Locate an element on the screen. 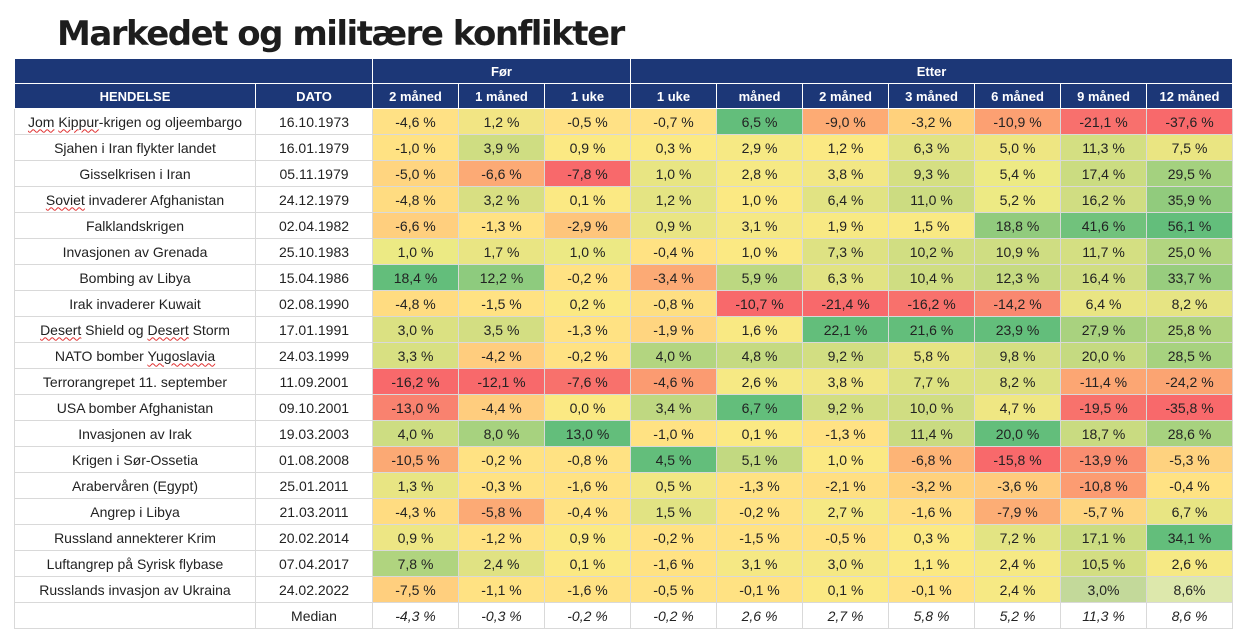 The image size is (1246, 632). value-cell: -9,0 % is located at coordinates (846, 121).